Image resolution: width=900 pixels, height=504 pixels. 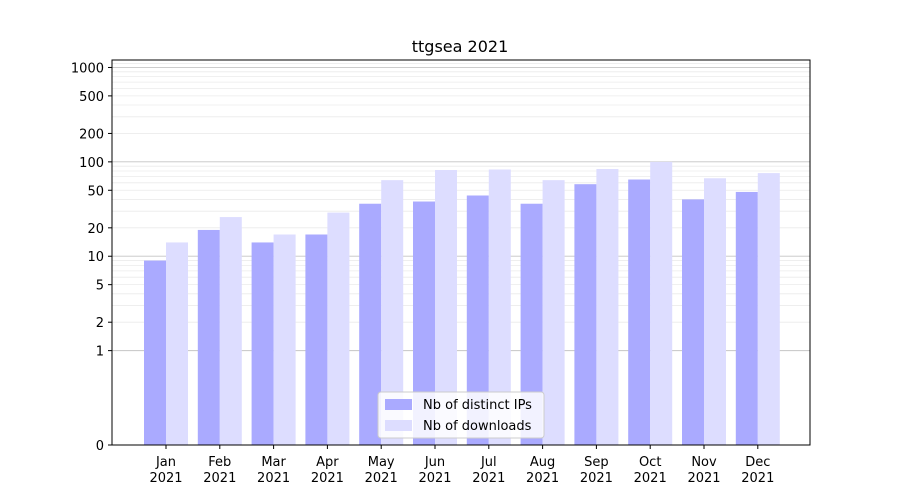 I want to click on y-tick-label: 500, so click(x=91, y=97).